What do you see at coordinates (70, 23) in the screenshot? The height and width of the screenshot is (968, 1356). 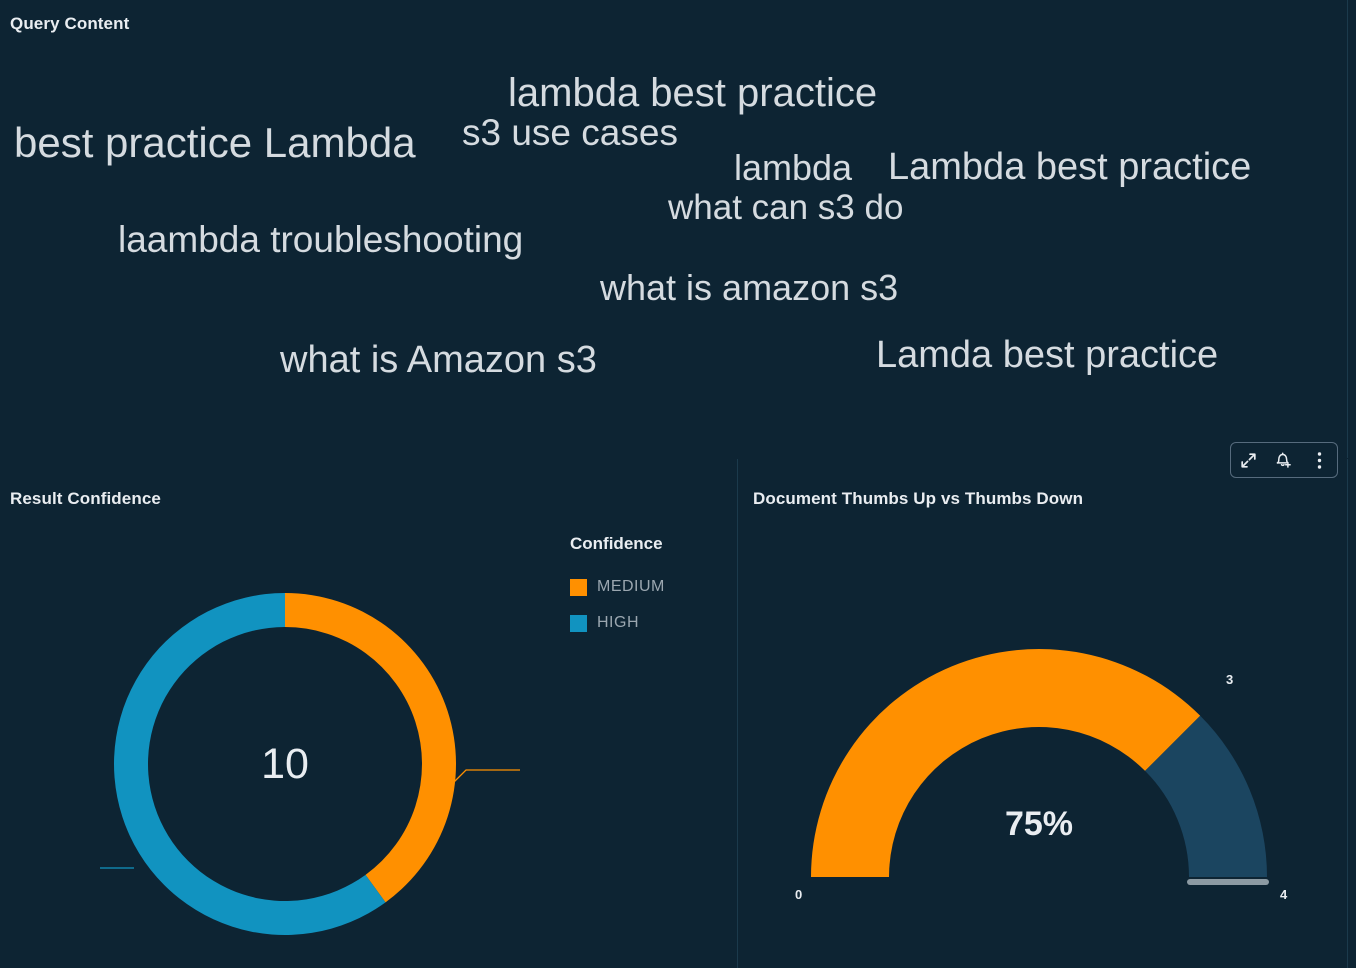 I see `page-title: Query Content` at bounding box center [70, 23].